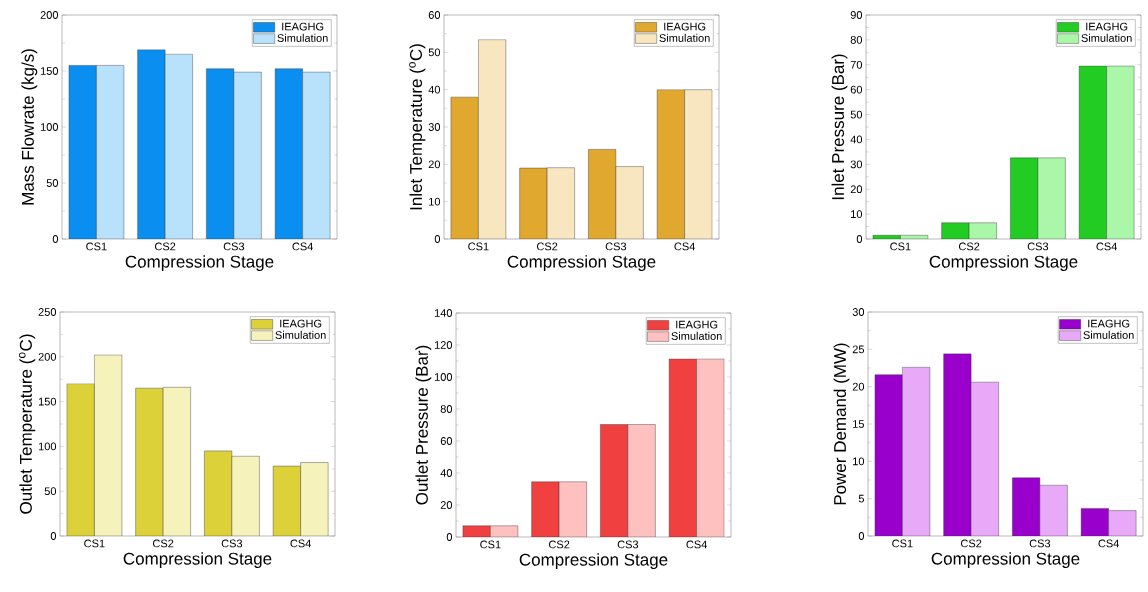 This screenshot has width=1148, height=592. What do you see at coordinates (841, 424) in the screenshot?
I see `y-axis-title: Power Demand (MW)` at bounding box center [841, 424].